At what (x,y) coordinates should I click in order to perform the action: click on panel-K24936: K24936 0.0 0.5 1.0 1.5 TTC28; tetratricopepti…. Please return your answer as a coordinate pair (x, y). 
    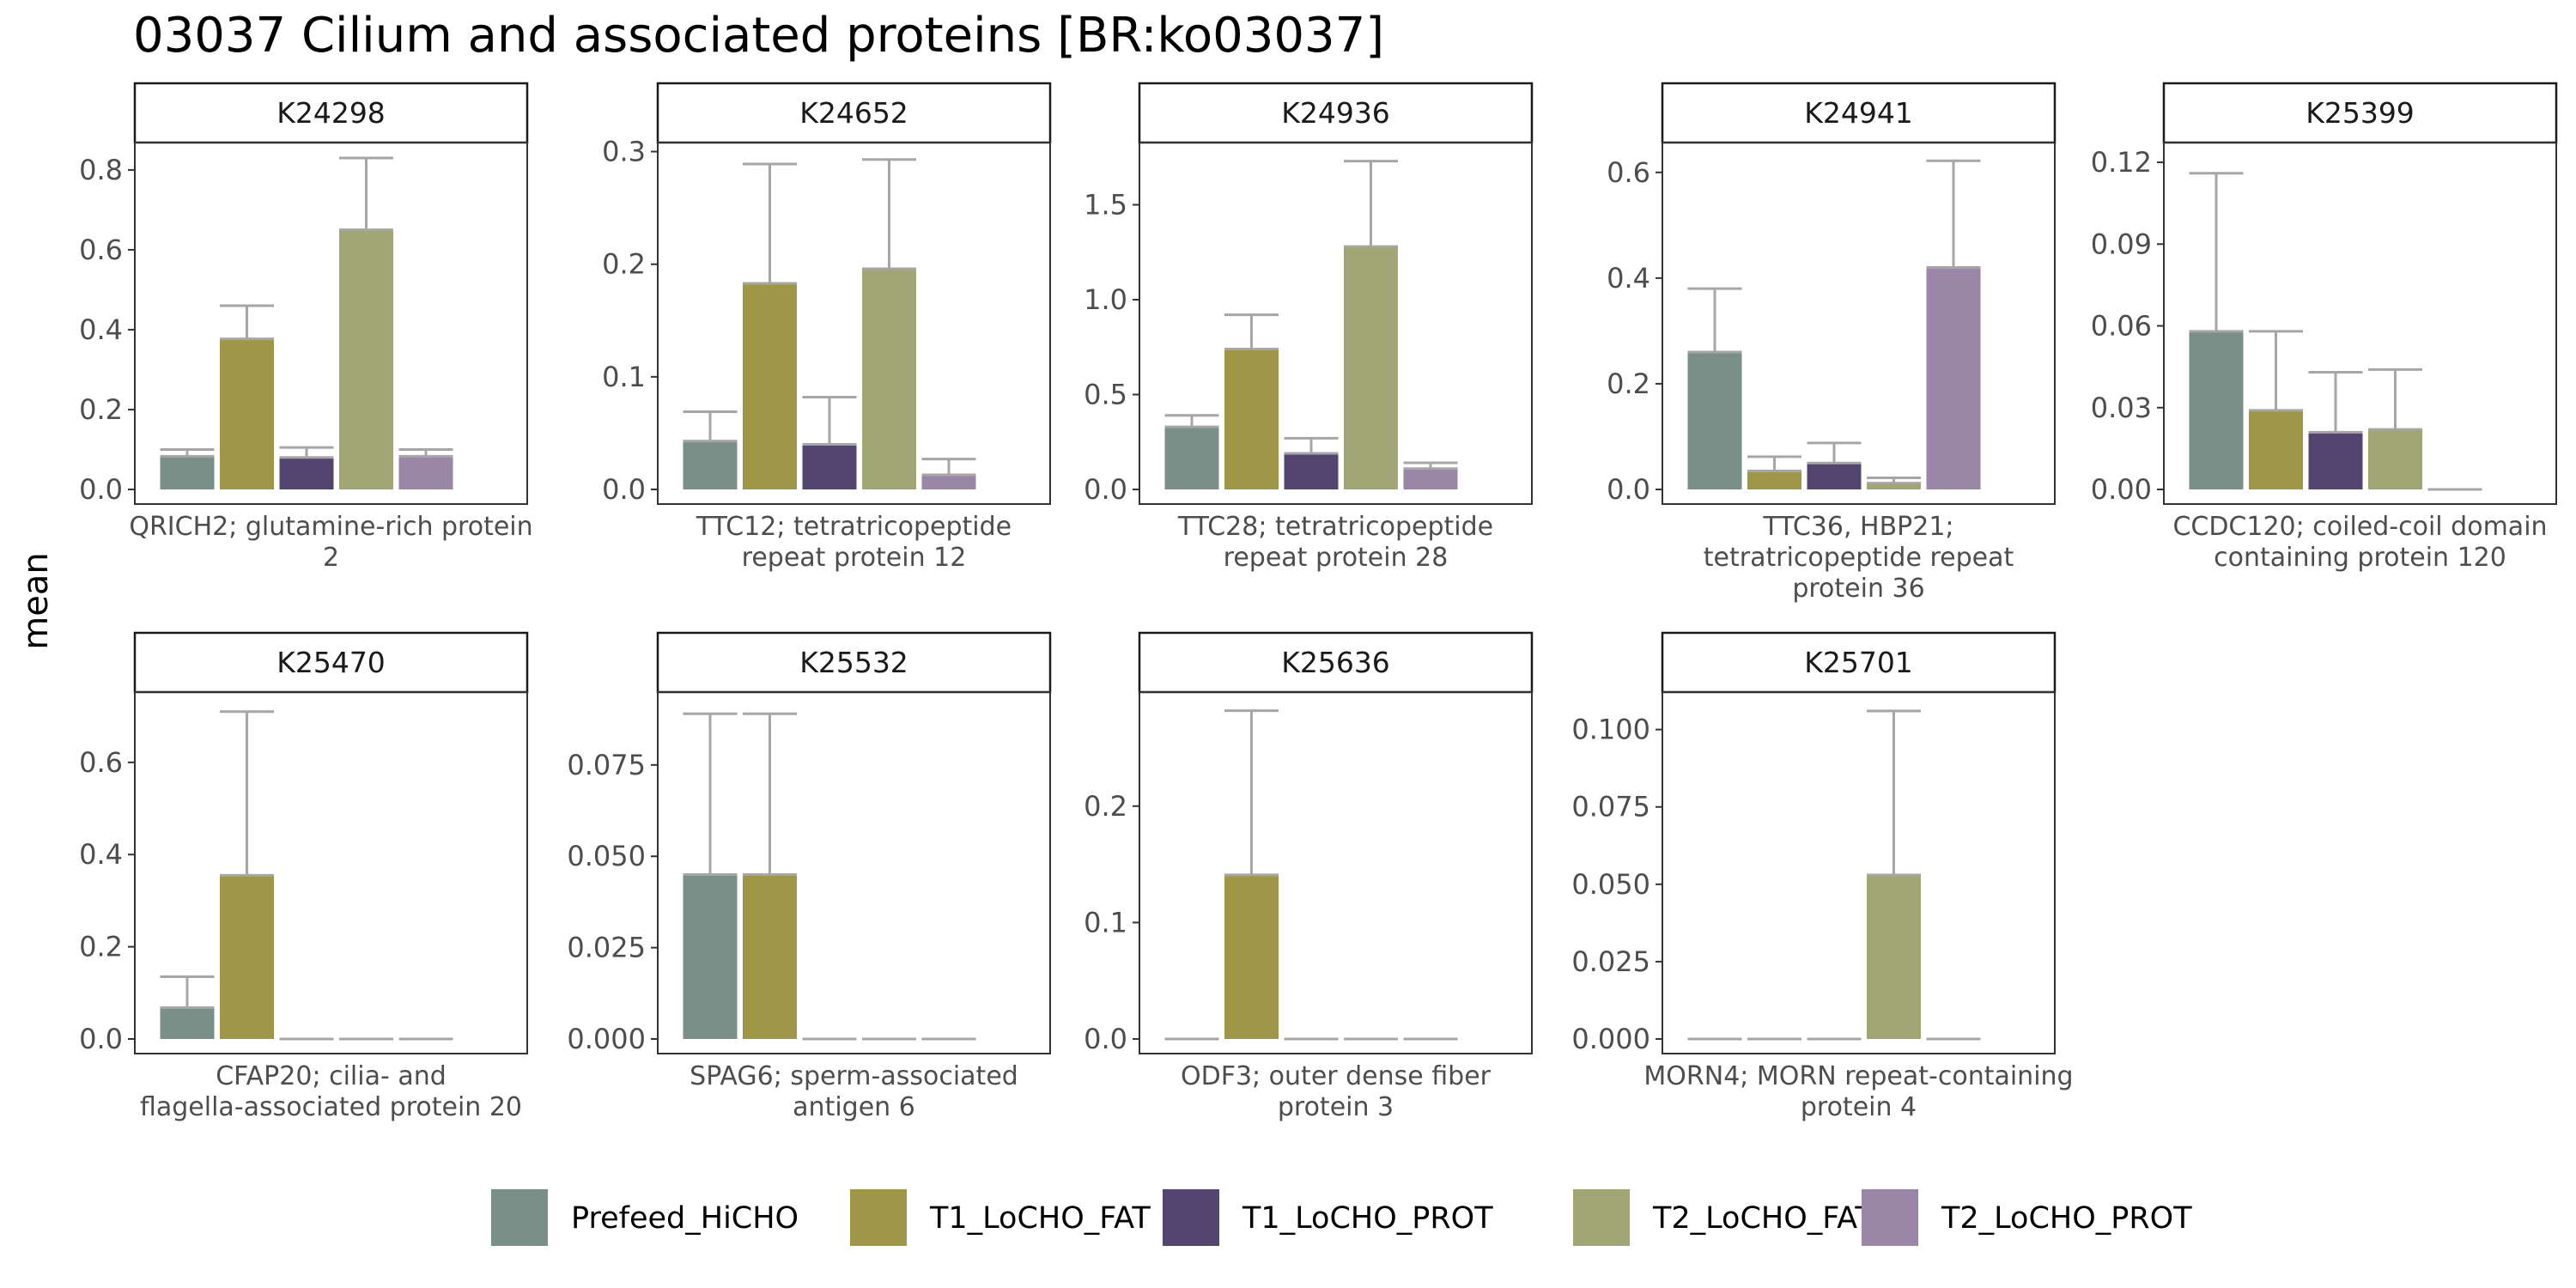
    Looking at the image, I should click on (1309, 327).